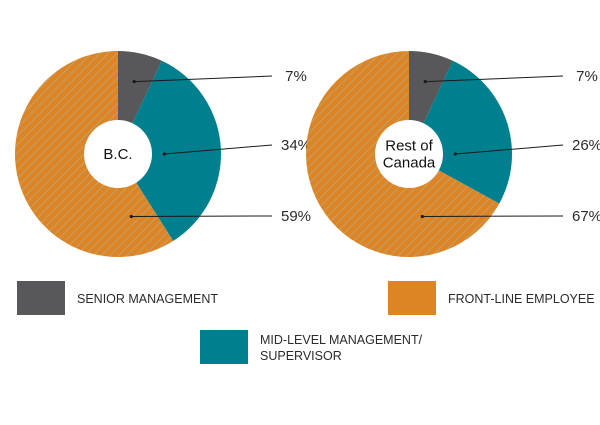 Image resolution: width=600 pixels, height=425 pixels. I want to click on legend-senior-management: SENIOR MANAGEMENT, so click(117, 298).